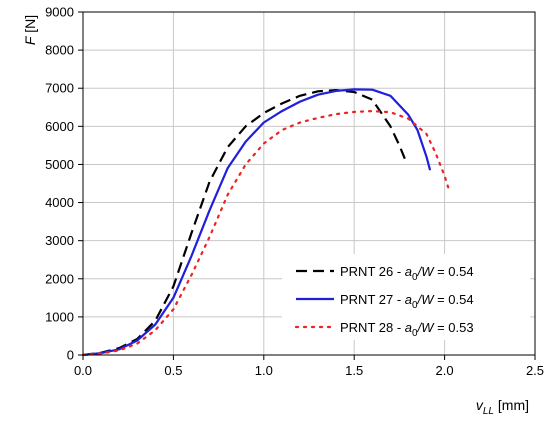 The width and height of the screenshot is (550, 426). I want to click on x-tick-label: 1.5, so click(354, 370).